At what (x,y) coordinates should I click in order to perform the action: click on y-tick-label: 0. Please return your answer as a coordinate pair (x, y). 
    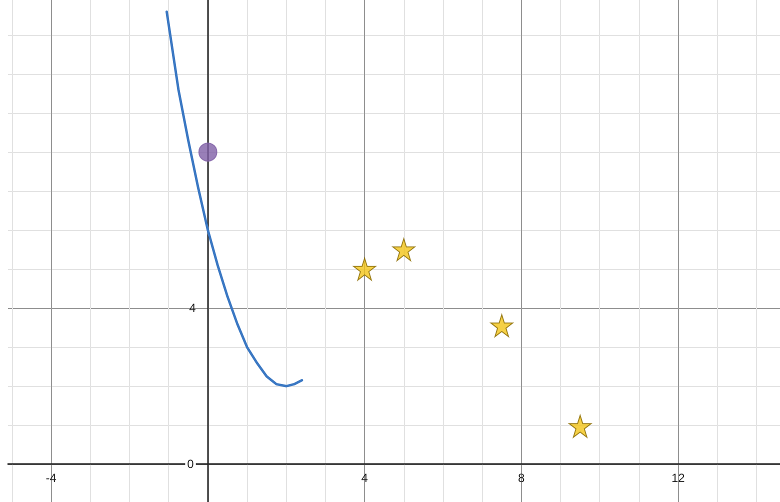
    Looking at the image, I should click on (190, 464).